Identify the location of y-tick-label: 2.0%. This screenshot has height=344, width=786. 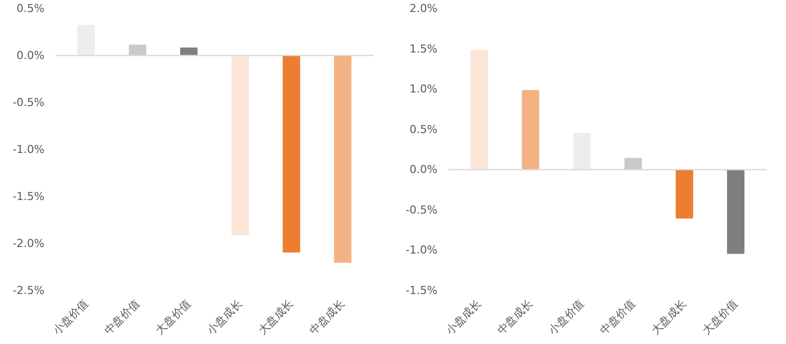
(424, 8).